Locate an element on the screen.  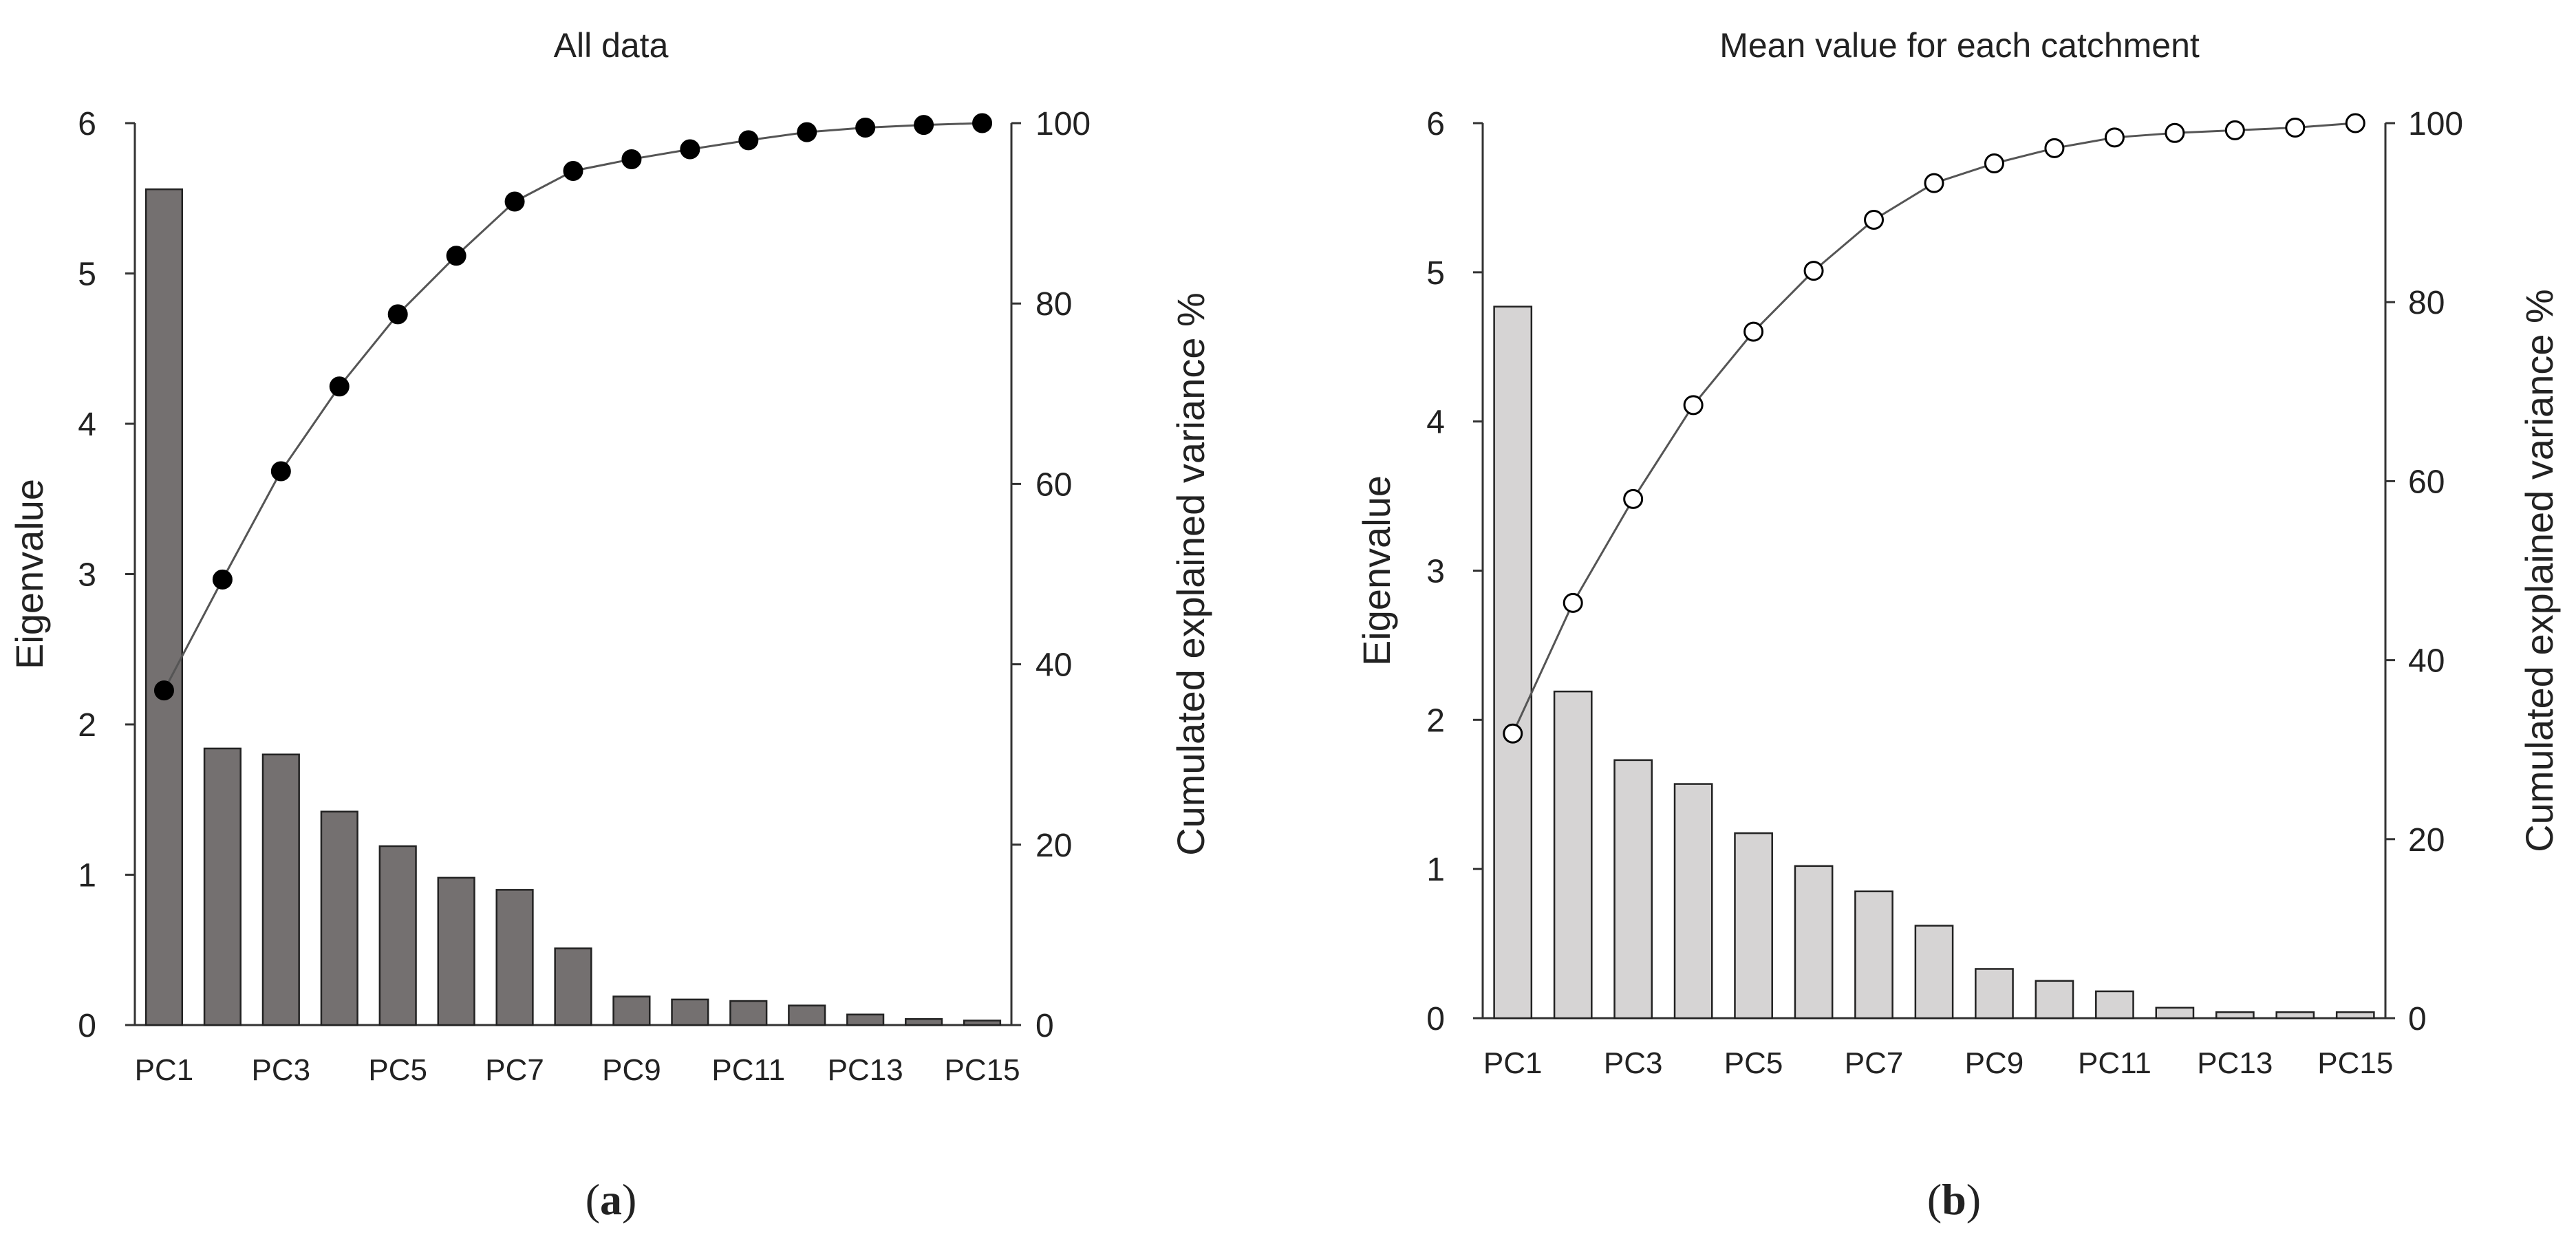
cumulative-point-pc5 is located at coordinates (1753, 331).